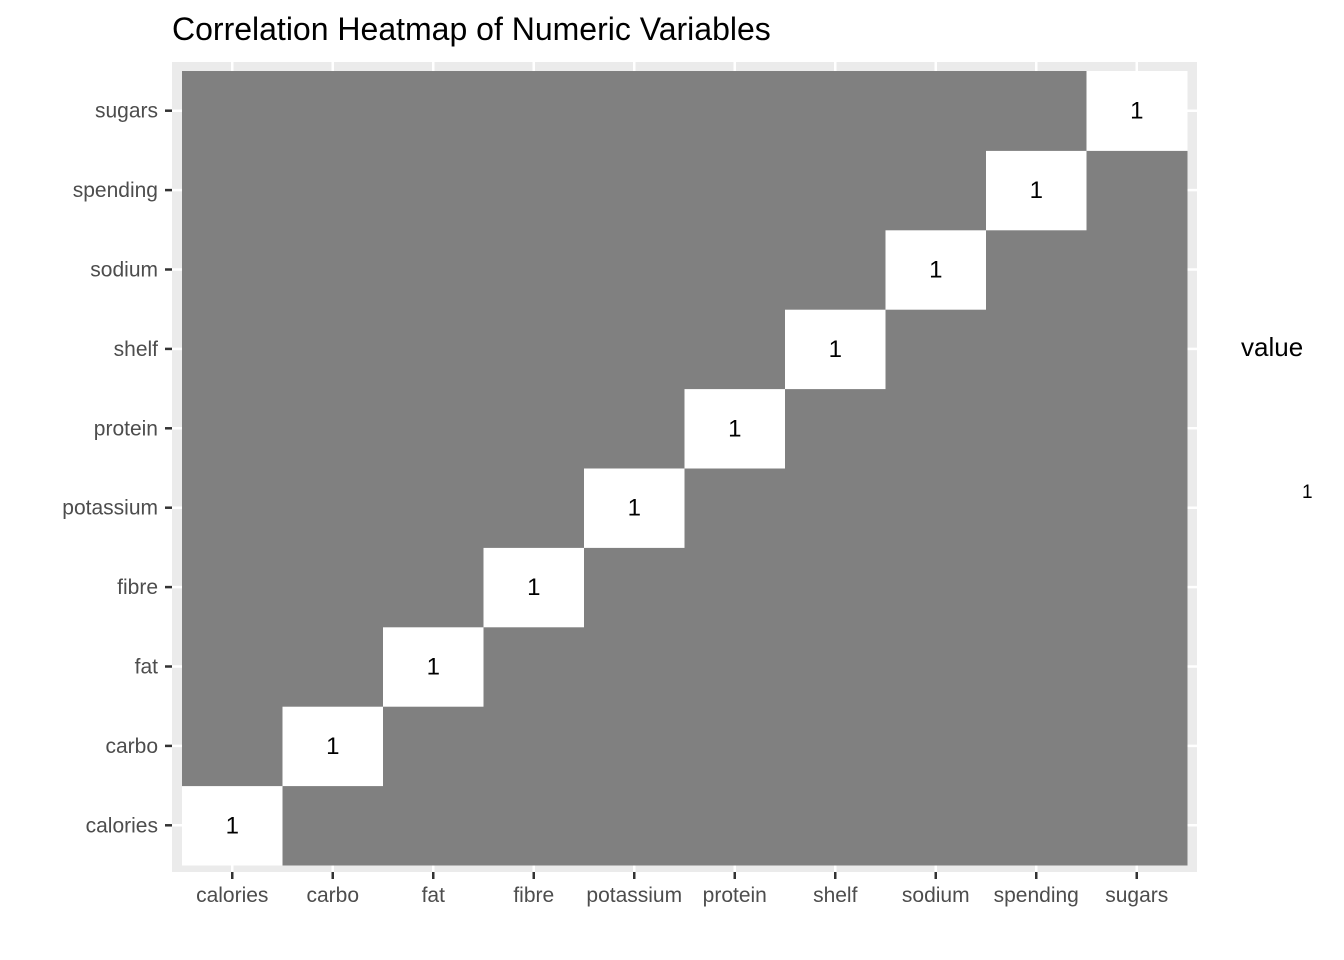  What do you see at coordinates (433, 111) in the screenshot?
I see `heatmap-cell-fat-sugars` at bounding box center [433, 111].